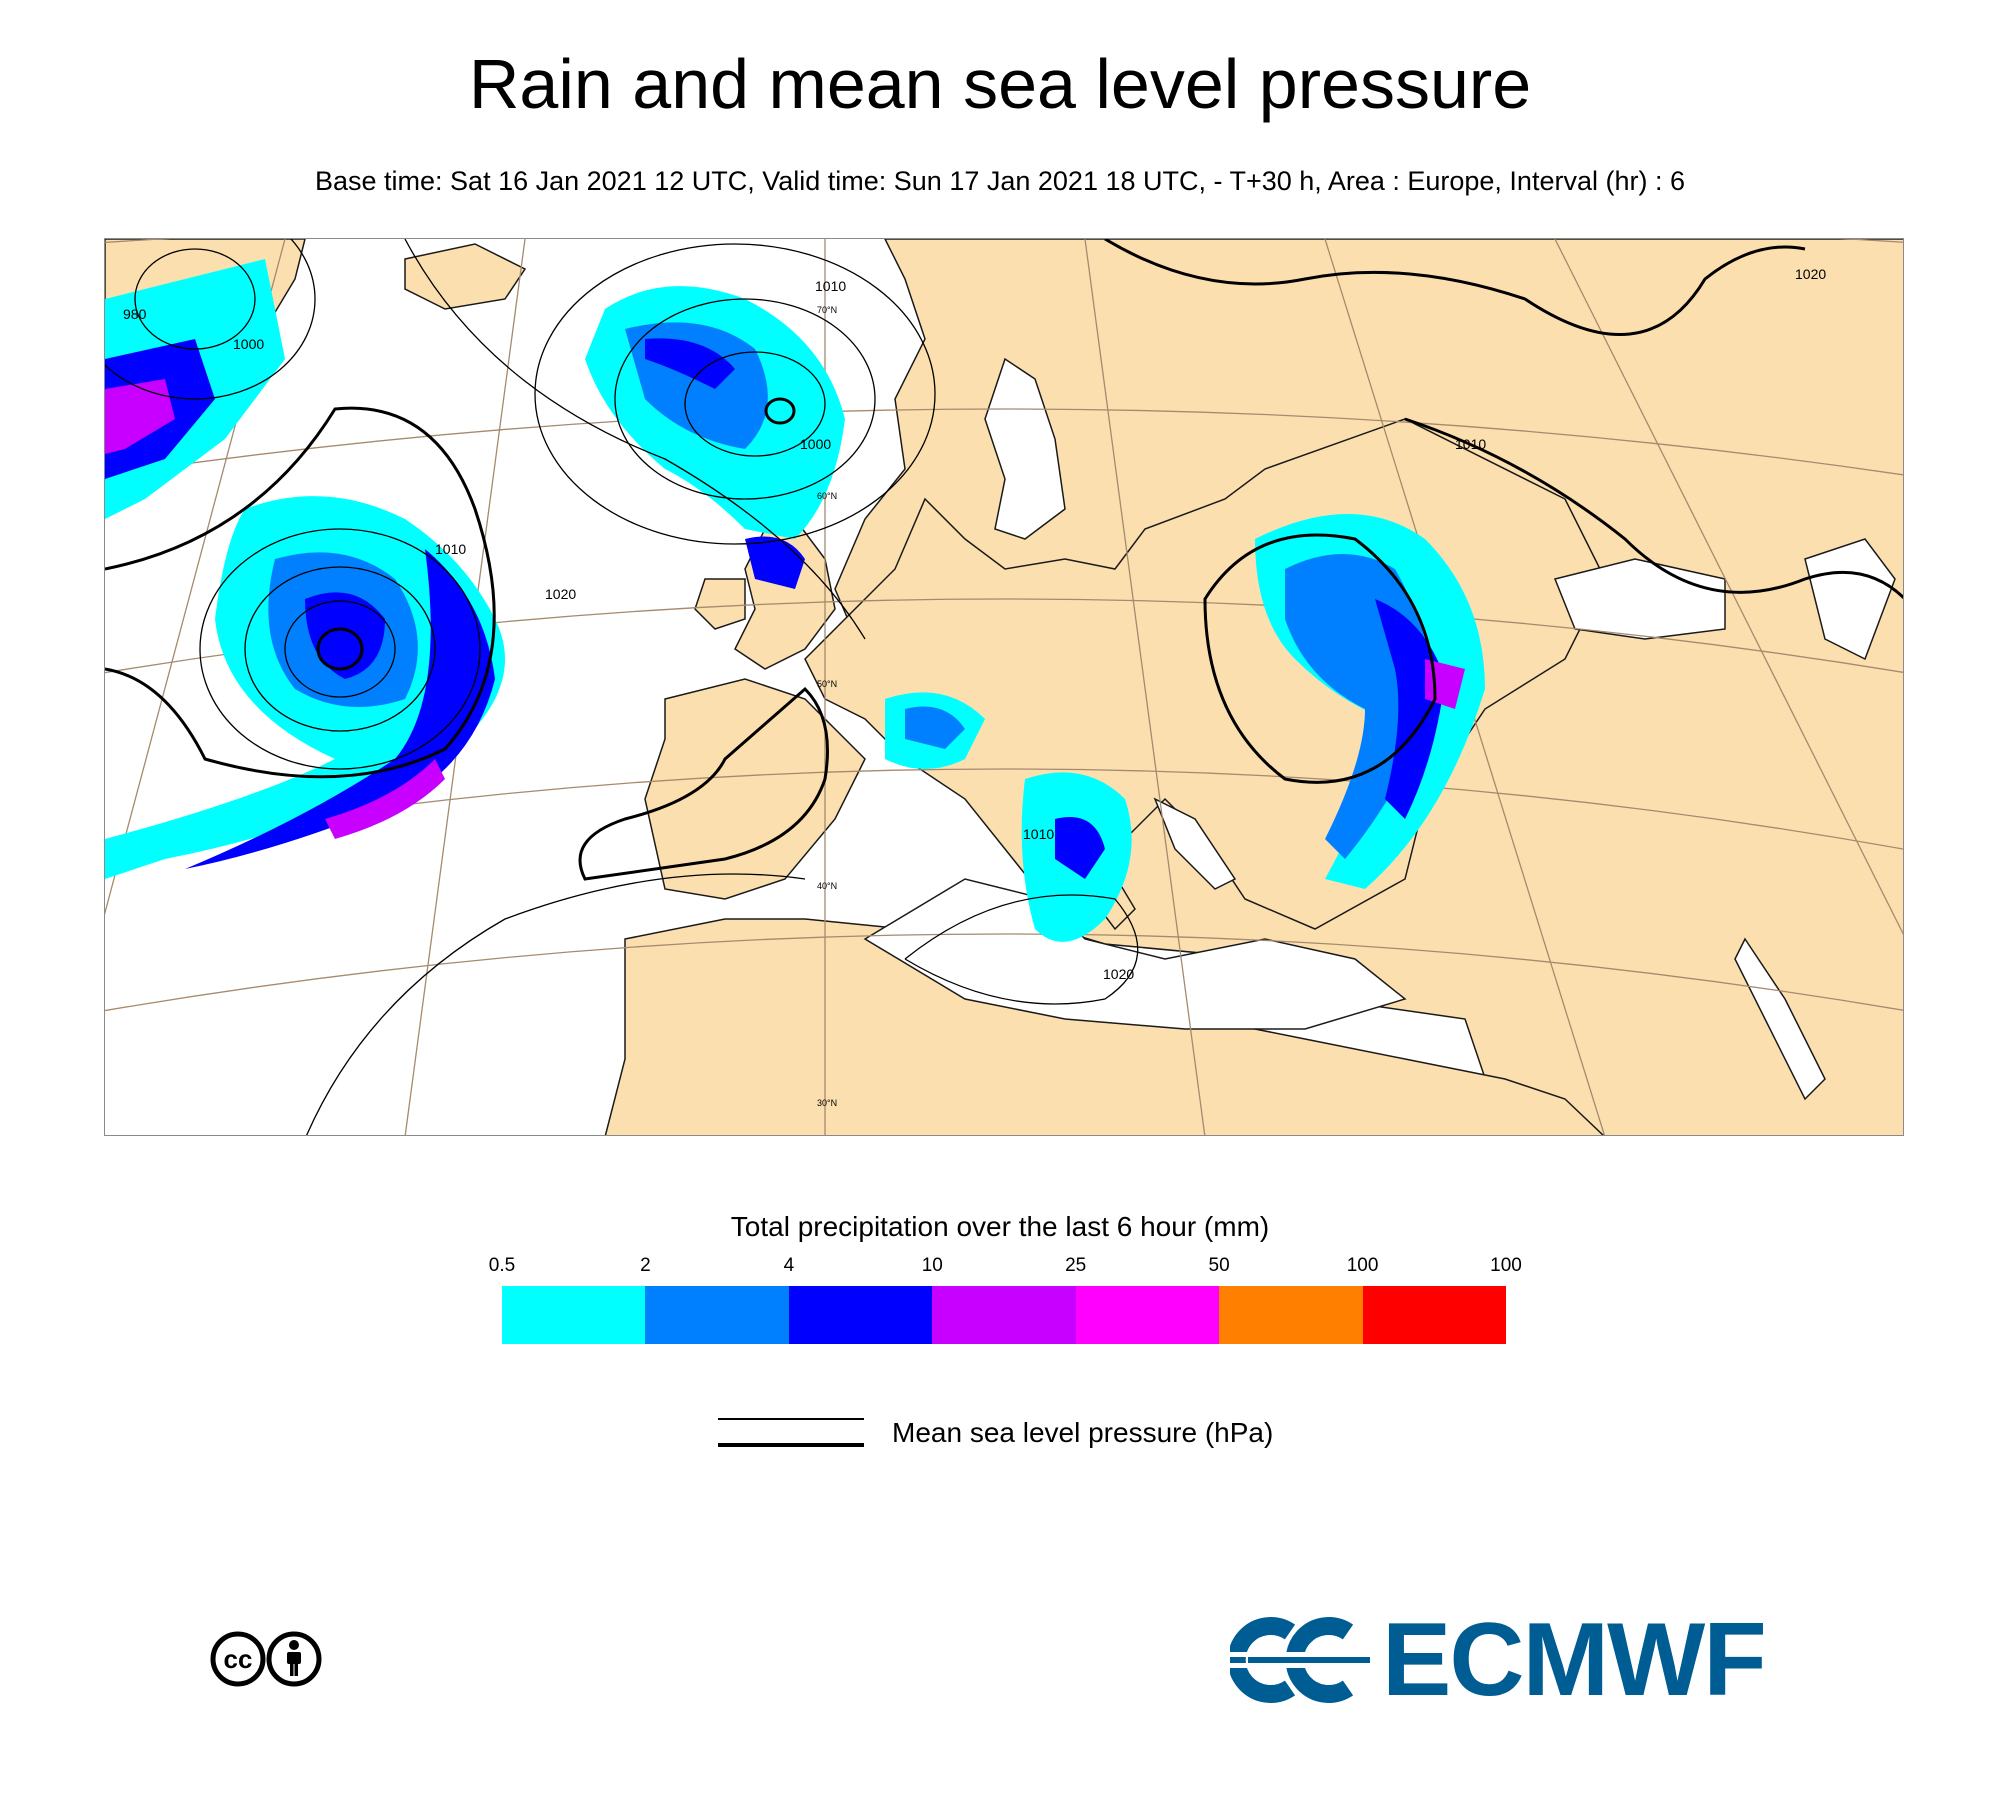 Image resolution: width=2000 pixels, height=1800 pixels. I want to click on legend-tick: 25, so click(1076, 1265).